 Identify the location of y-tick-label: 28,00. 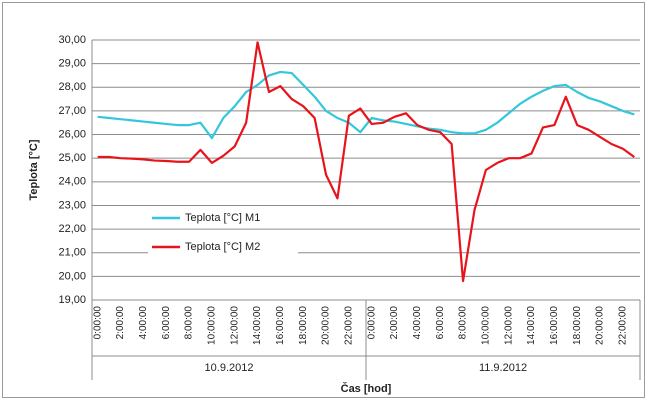
(72, 87).